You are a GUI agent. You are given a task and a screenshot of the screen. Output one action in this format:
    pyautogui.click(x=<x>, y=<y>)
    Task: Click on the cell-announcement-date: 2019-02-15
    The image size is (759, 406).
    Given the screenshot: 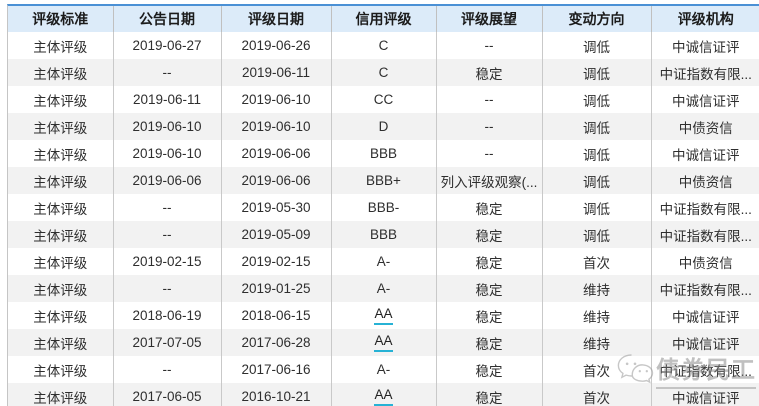 What is the action you would take?
    pyautogui.click(x=167, y=261)
    